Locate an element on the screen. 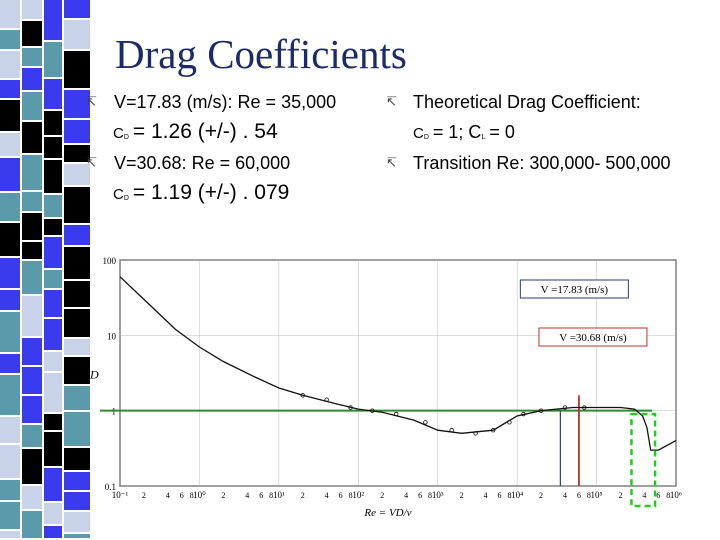 This screenshot has height=540, width=720. cd-v1: CD = 1.26 (+/-) . 54 is located at coordinates (195, 135).